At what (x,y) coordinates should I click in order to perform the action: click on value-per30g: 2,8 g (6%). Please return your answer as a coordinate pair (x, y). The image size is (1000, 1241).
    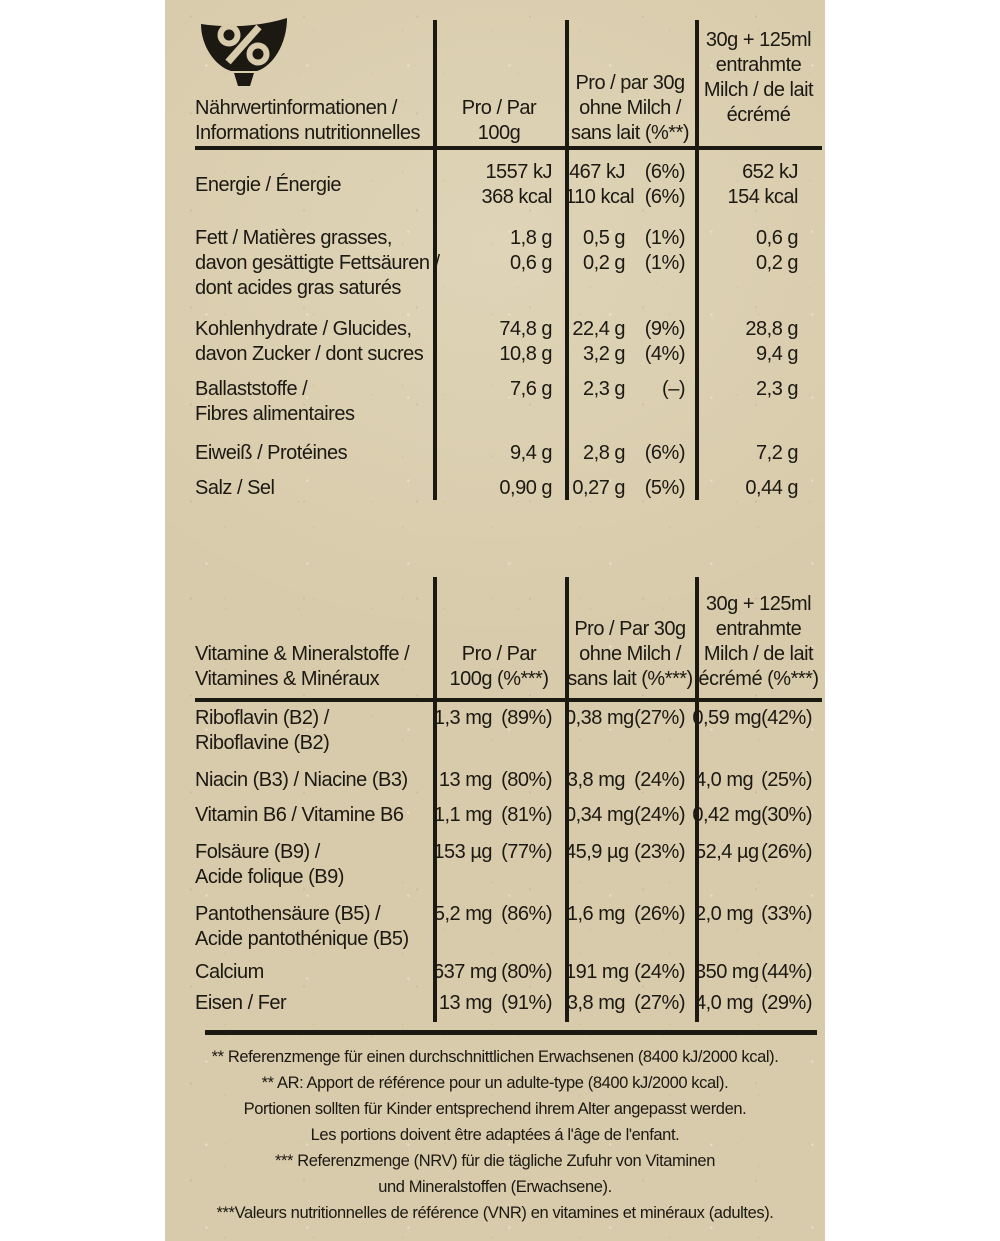
    Looking at the image, I should click on (630, 453).